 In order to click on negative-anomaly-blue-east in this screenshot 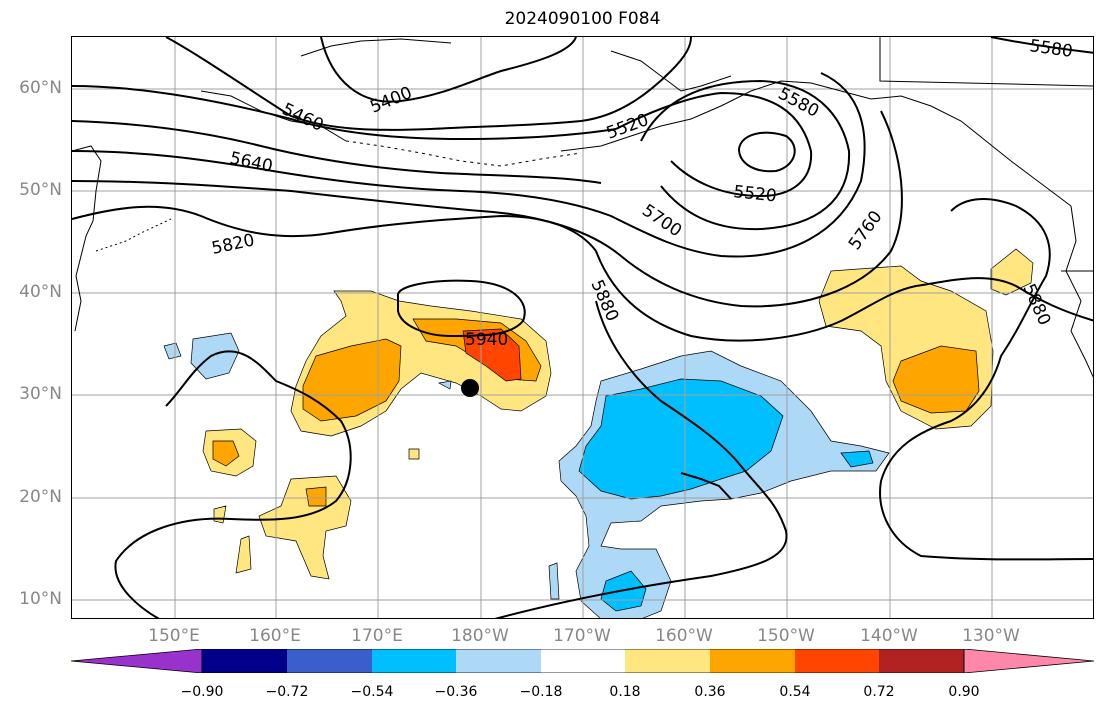, I will do `click(857, 459)`.